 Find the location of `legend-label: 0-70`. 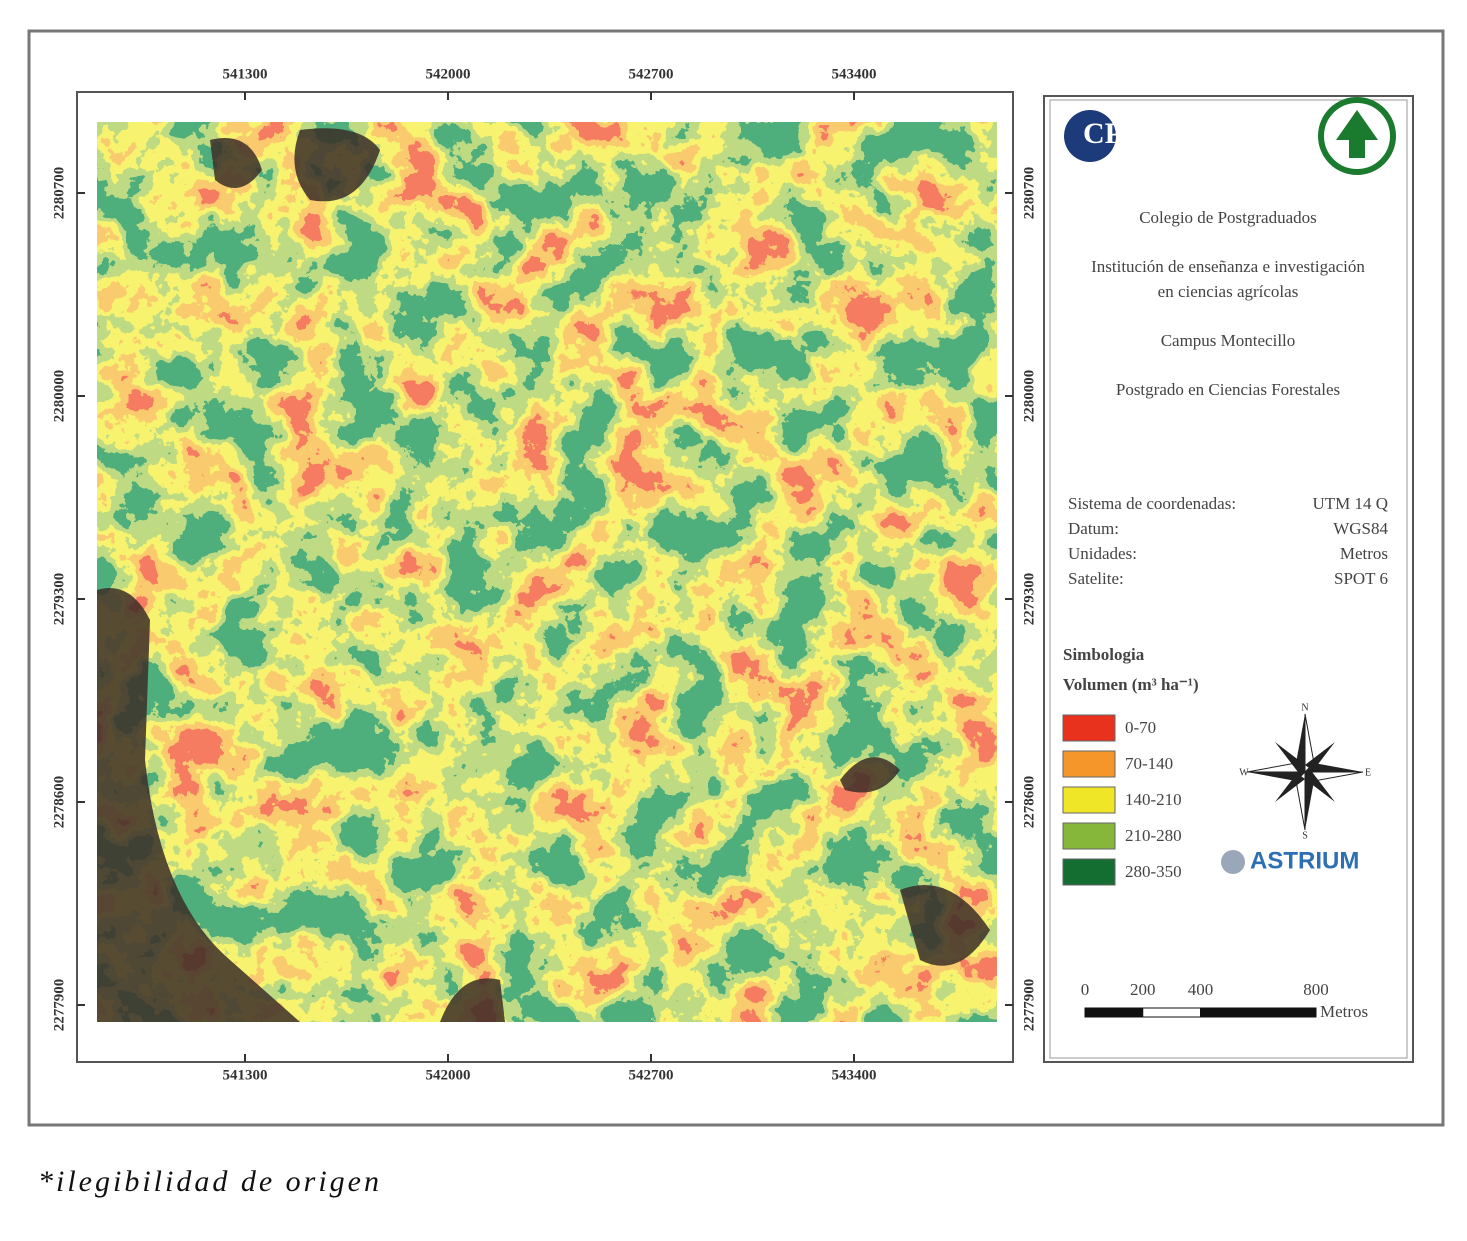

legend-label: 0-70 is located at coordinates (1140, 727).